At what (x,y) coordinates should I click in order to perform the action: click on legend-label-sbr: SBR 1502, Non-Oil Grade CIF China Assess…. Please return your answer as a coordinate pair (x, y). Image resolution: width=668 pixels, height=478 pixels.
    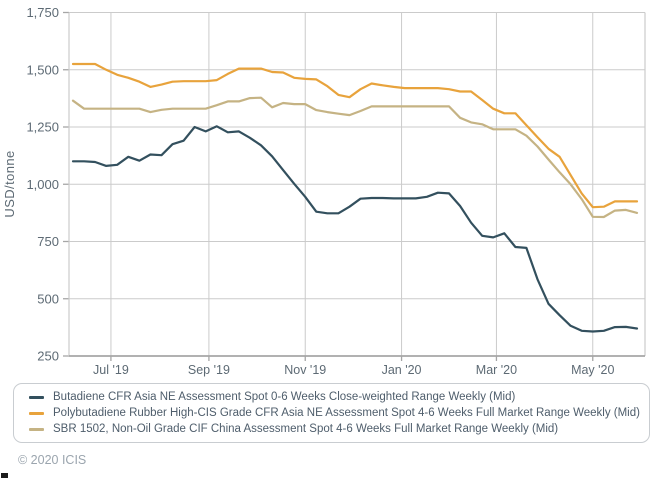
    Looking at the image, I should click on (306, 429).